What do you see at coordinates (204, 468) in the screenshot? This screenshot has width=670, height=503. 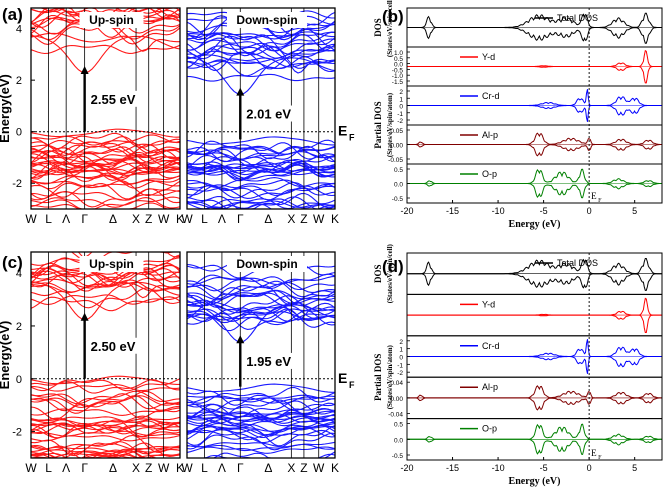 I see `band-k-label: L` at bounding box center [204, 468].